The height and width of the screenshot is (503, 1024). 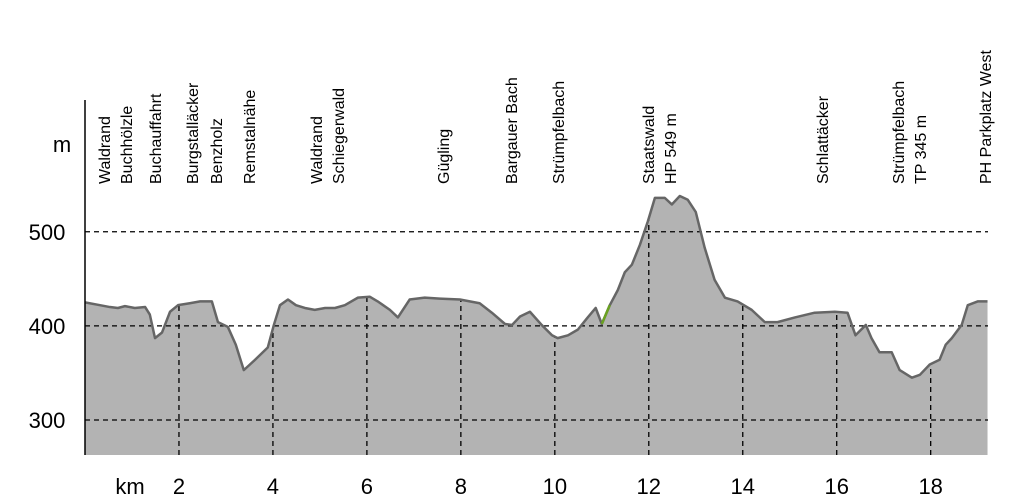 I want to click on waypoint-label: Bargauer Bach, so click(x=512, y=130).